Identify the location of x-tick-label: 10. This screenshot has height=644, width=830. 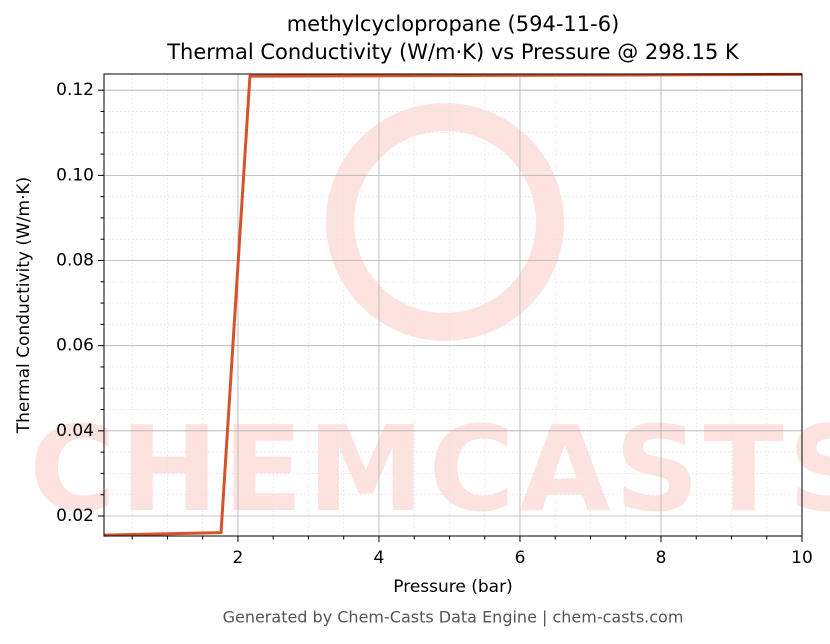
(802, 558).